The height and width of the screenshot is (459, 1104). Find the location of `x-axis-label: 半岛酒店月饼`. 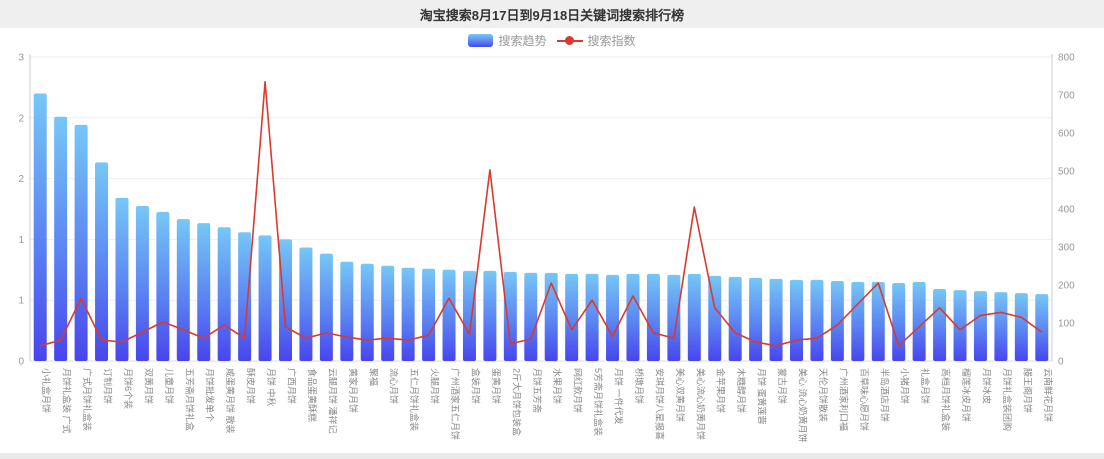

x-axis-label: 半岛酒店月饼 is located at coordinates (884, 395).